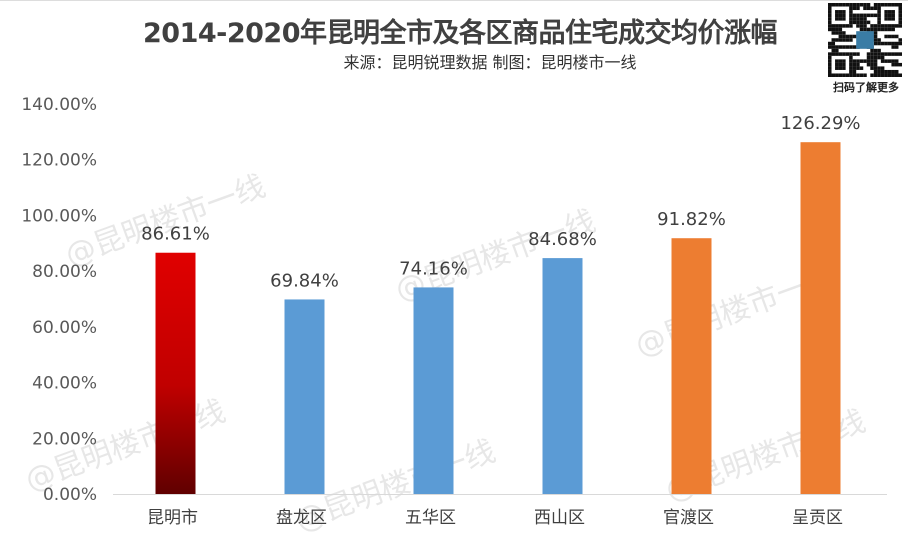 The width and height of the screenshot is (908, 545). I want to click on x-tick-label: 官渡区, so click(688, 518).